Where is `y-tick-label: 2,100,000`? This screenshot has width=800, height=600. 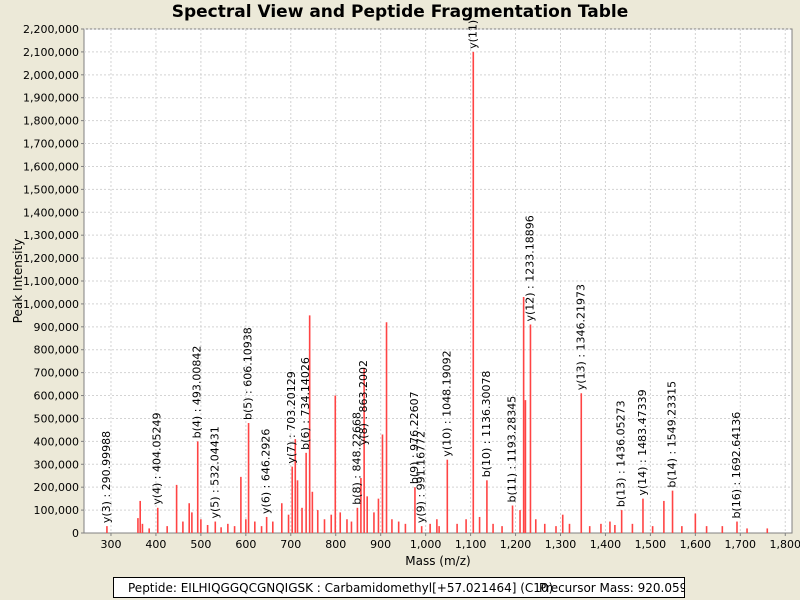 y-tick-label: 2,100,000 is located at coordinates (51, 52).